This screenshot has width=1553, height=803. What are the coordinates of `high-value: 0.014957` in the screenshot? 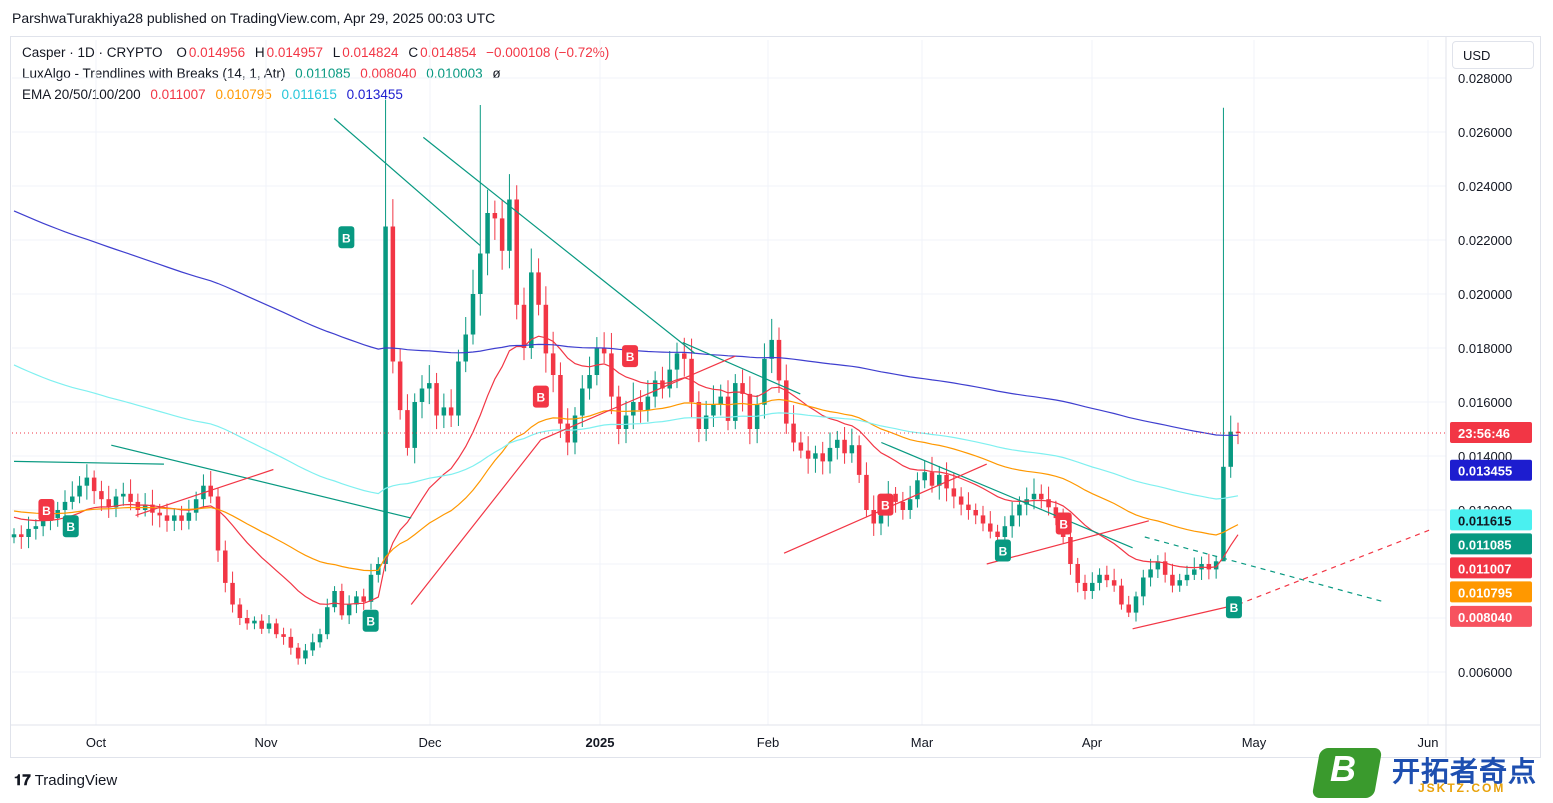 It's located at (294, 52).